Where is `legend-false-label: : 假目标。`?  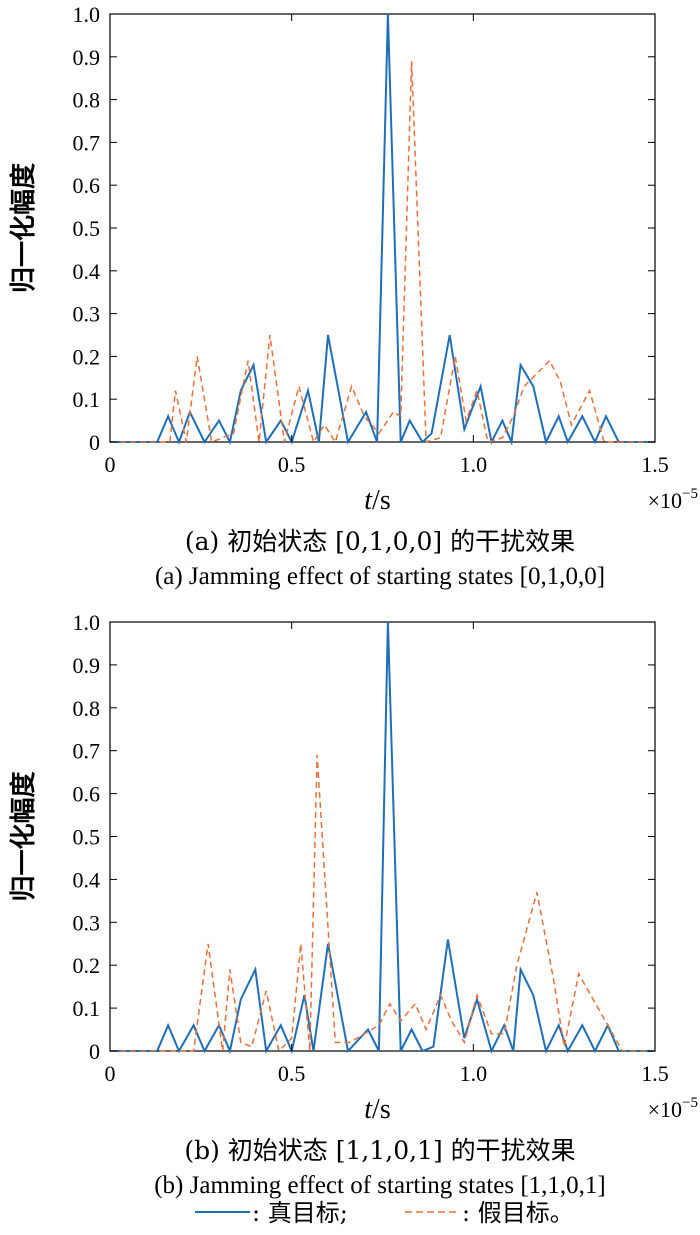
legend-false-label: : 假目标。 is located at coordinates (518, 1213).